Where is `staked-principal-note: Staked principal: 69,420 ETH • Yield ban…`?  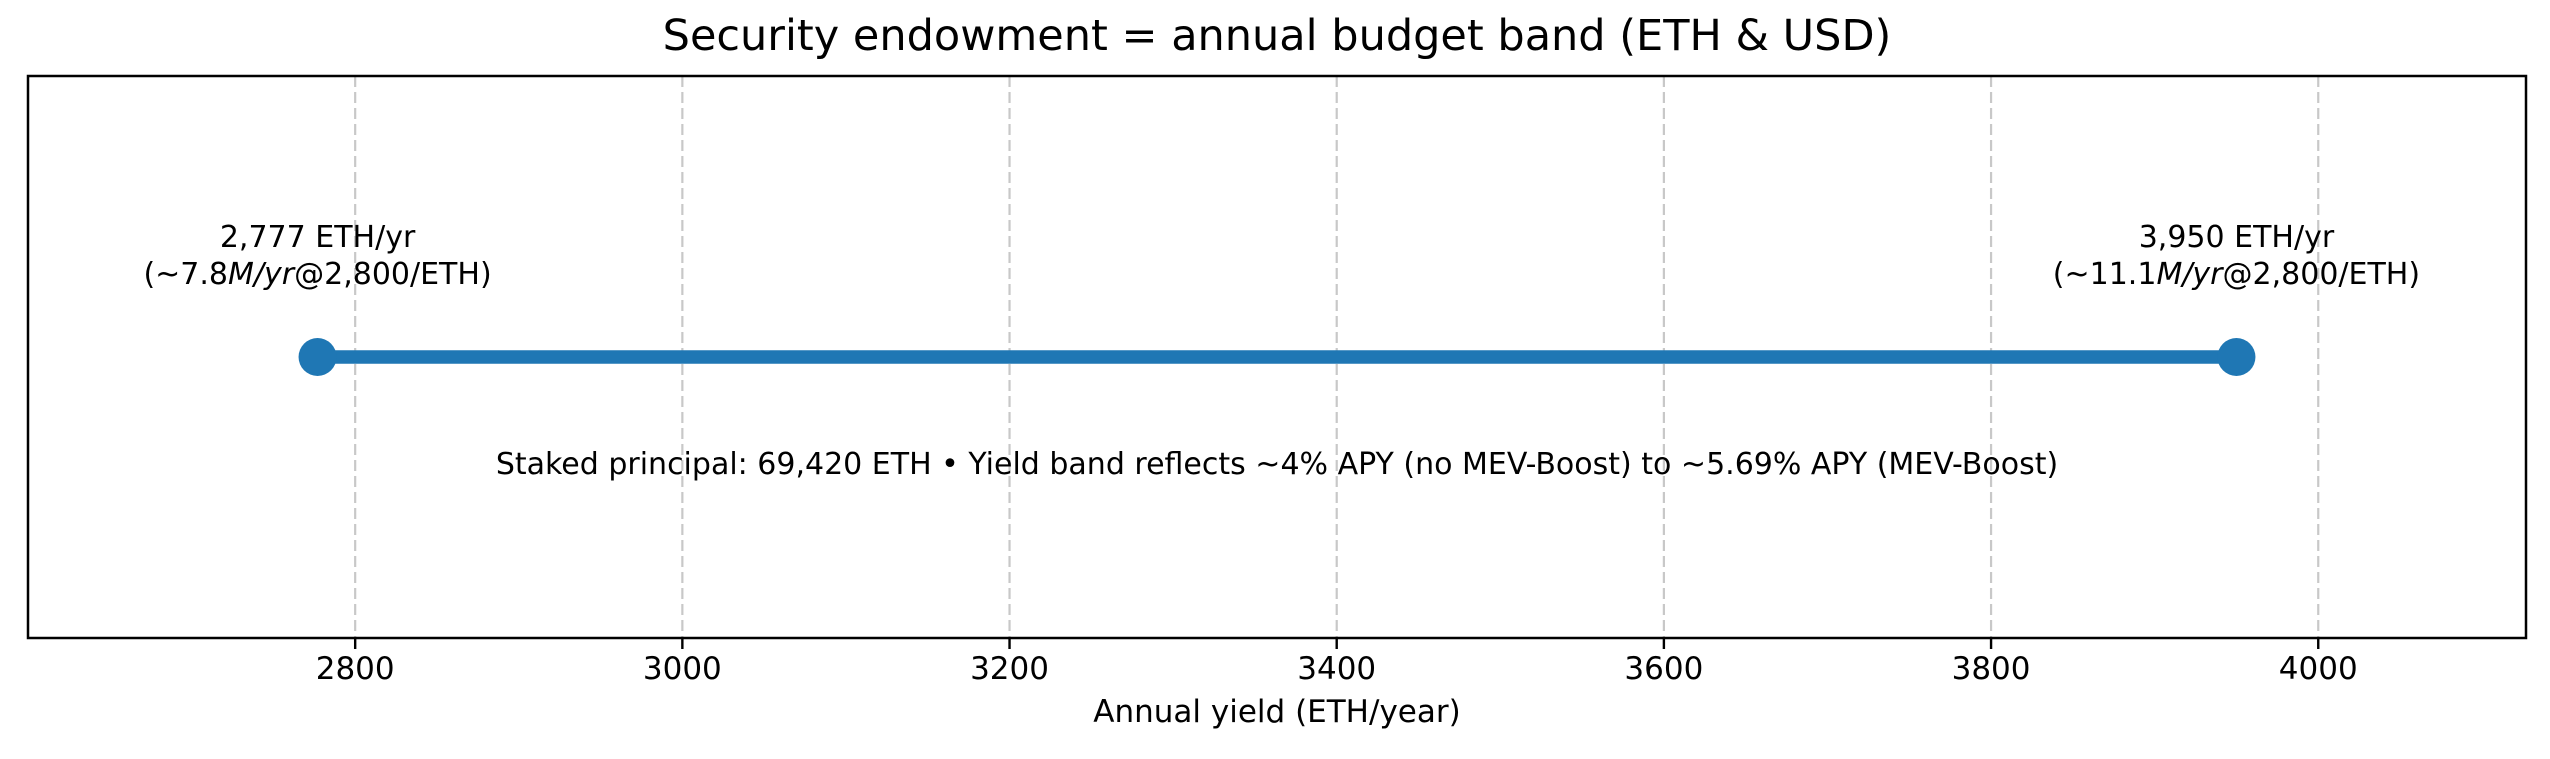
staked-principal-note: Staked principal: 69,420 ETH • Yield ban… is located at coordinates (1277, 464).